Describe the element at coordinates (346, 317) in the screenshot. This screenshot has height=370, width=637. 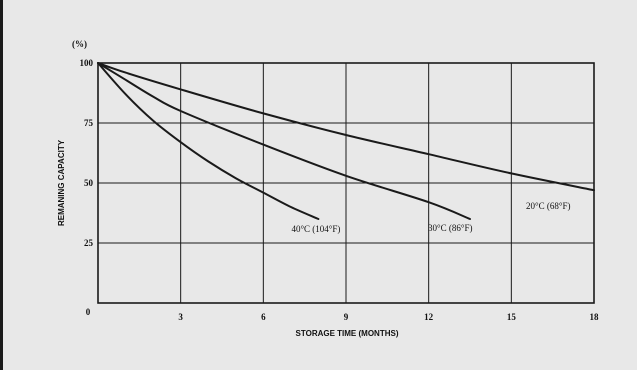
I see `x-tick-label-9: 9` at that location.